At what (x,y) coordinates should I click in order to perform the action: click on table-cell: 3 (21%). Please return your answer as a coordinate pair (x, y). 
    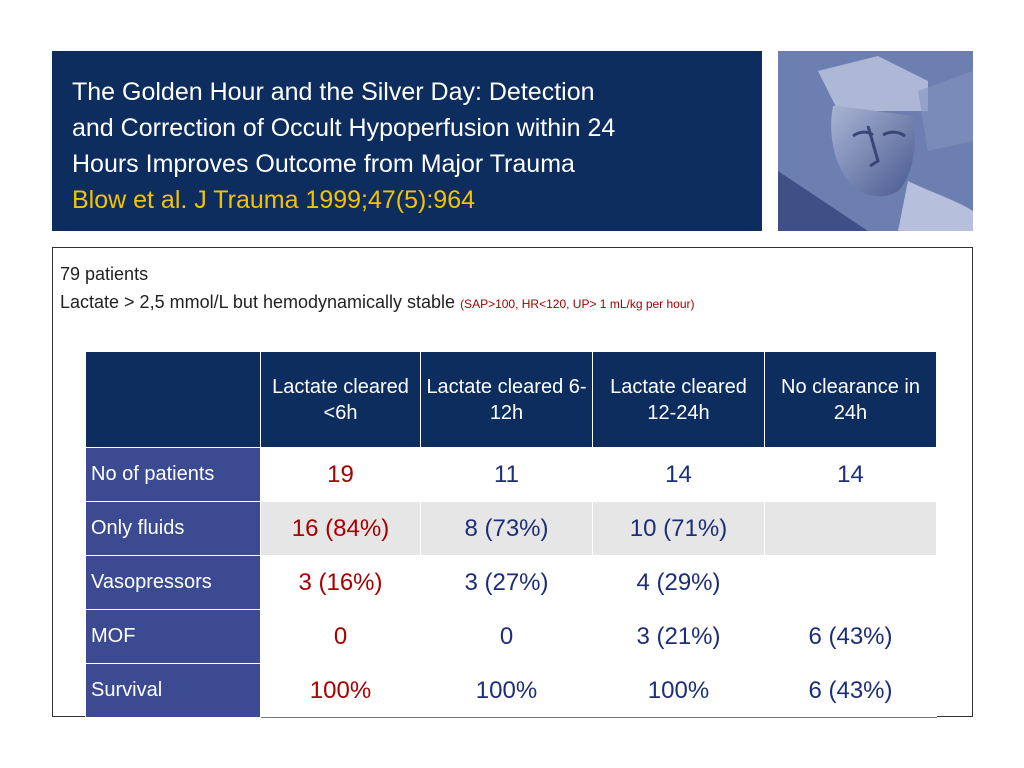
    Looking at the image, I should click on (678, 636).